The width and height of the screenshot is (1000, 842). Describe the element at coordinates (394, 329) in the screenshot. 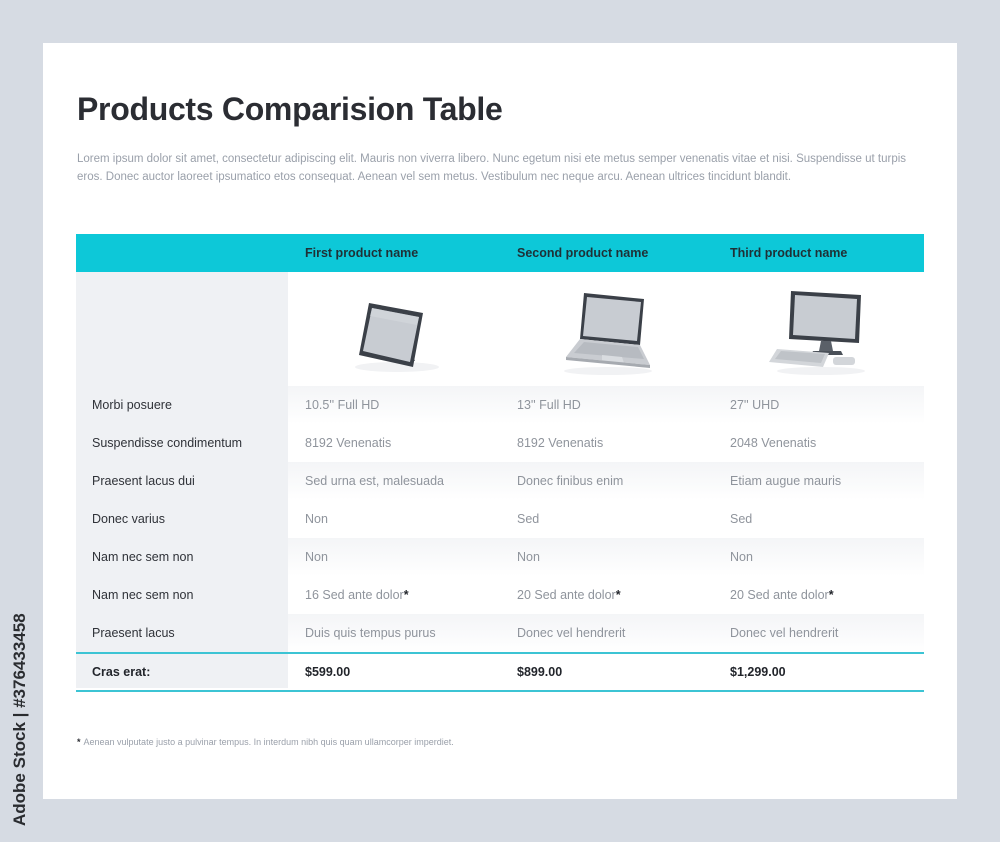

I see `tablet-icon` at that location.